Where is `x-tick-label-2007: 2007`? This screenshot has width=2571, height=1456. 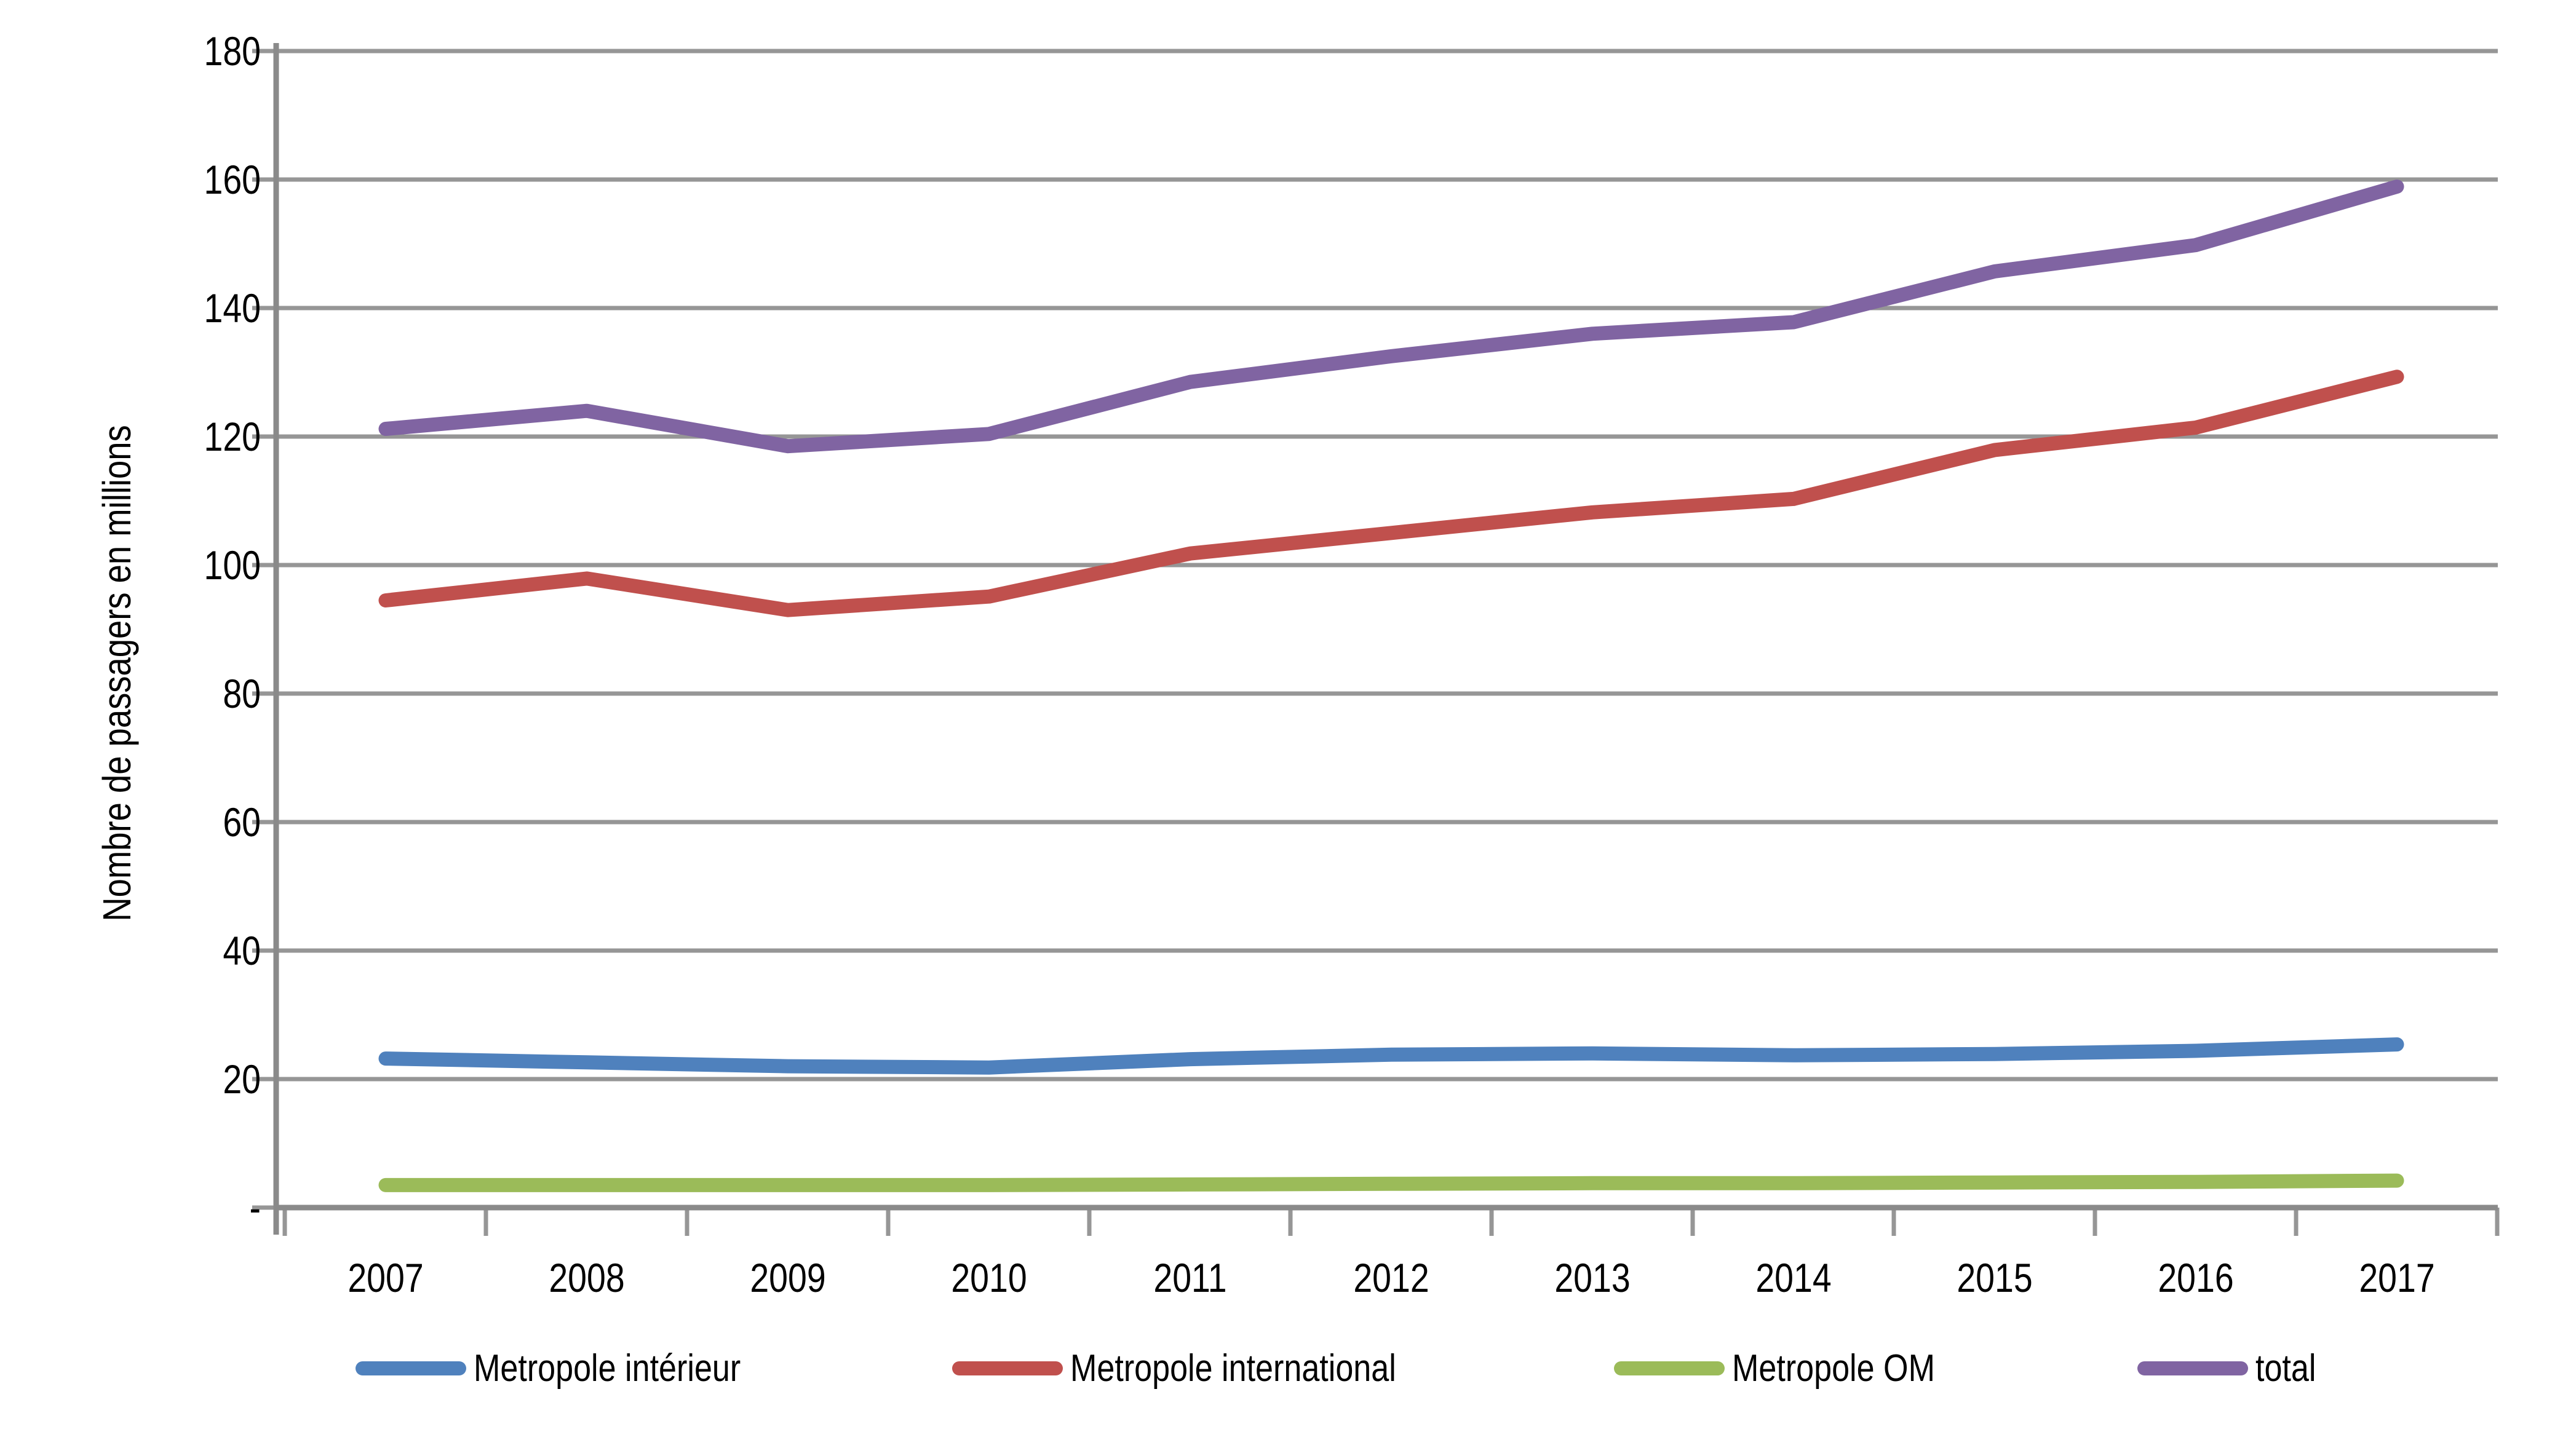 x-tick-label-2007: 2007 is located at coordinates (386, 1277).